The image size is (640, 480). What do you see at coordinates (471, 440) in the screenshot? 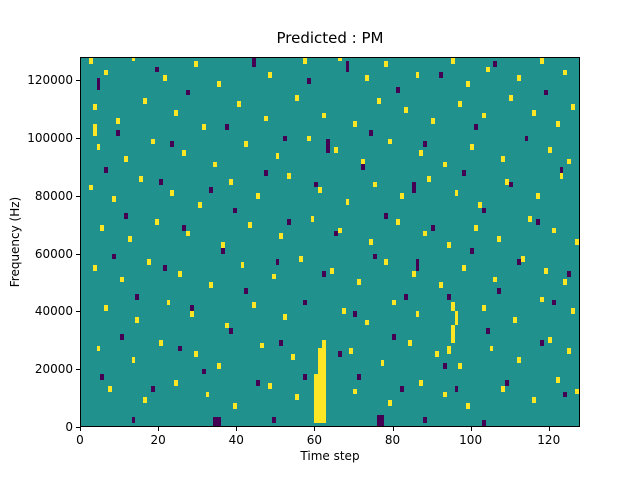
I see `x-tick-label: 100` at bounding box center [471, 440].